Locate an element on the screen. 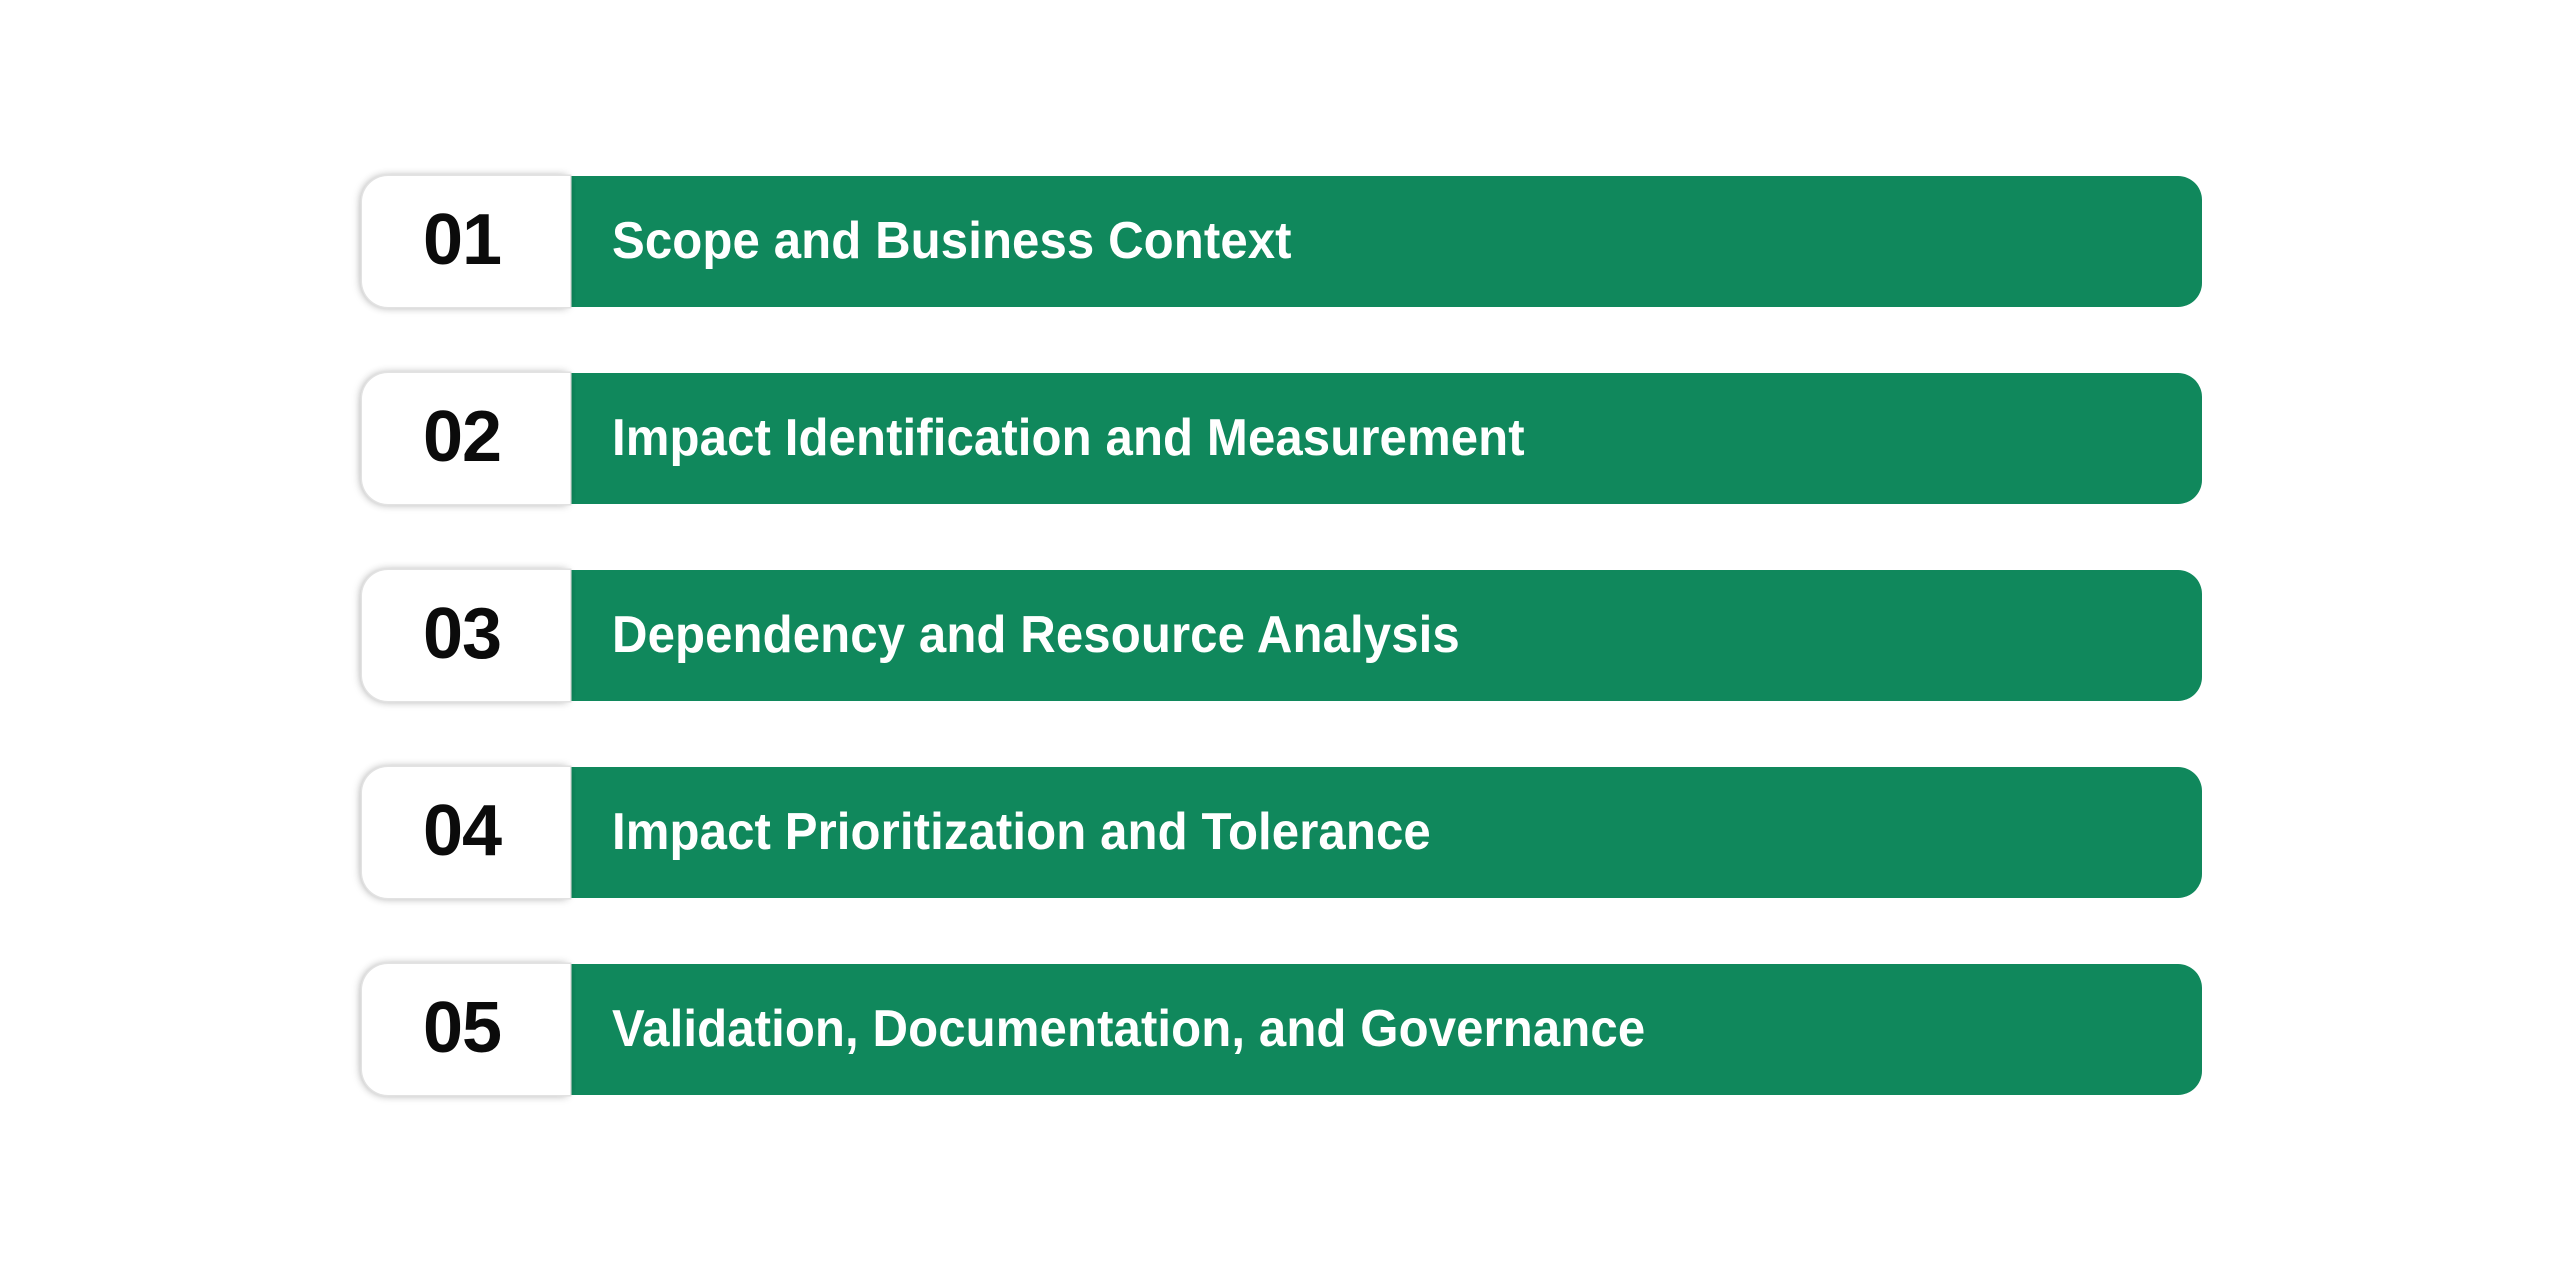  step-label-bar: Scope and Business Context is located at coordinates (1385, 241).